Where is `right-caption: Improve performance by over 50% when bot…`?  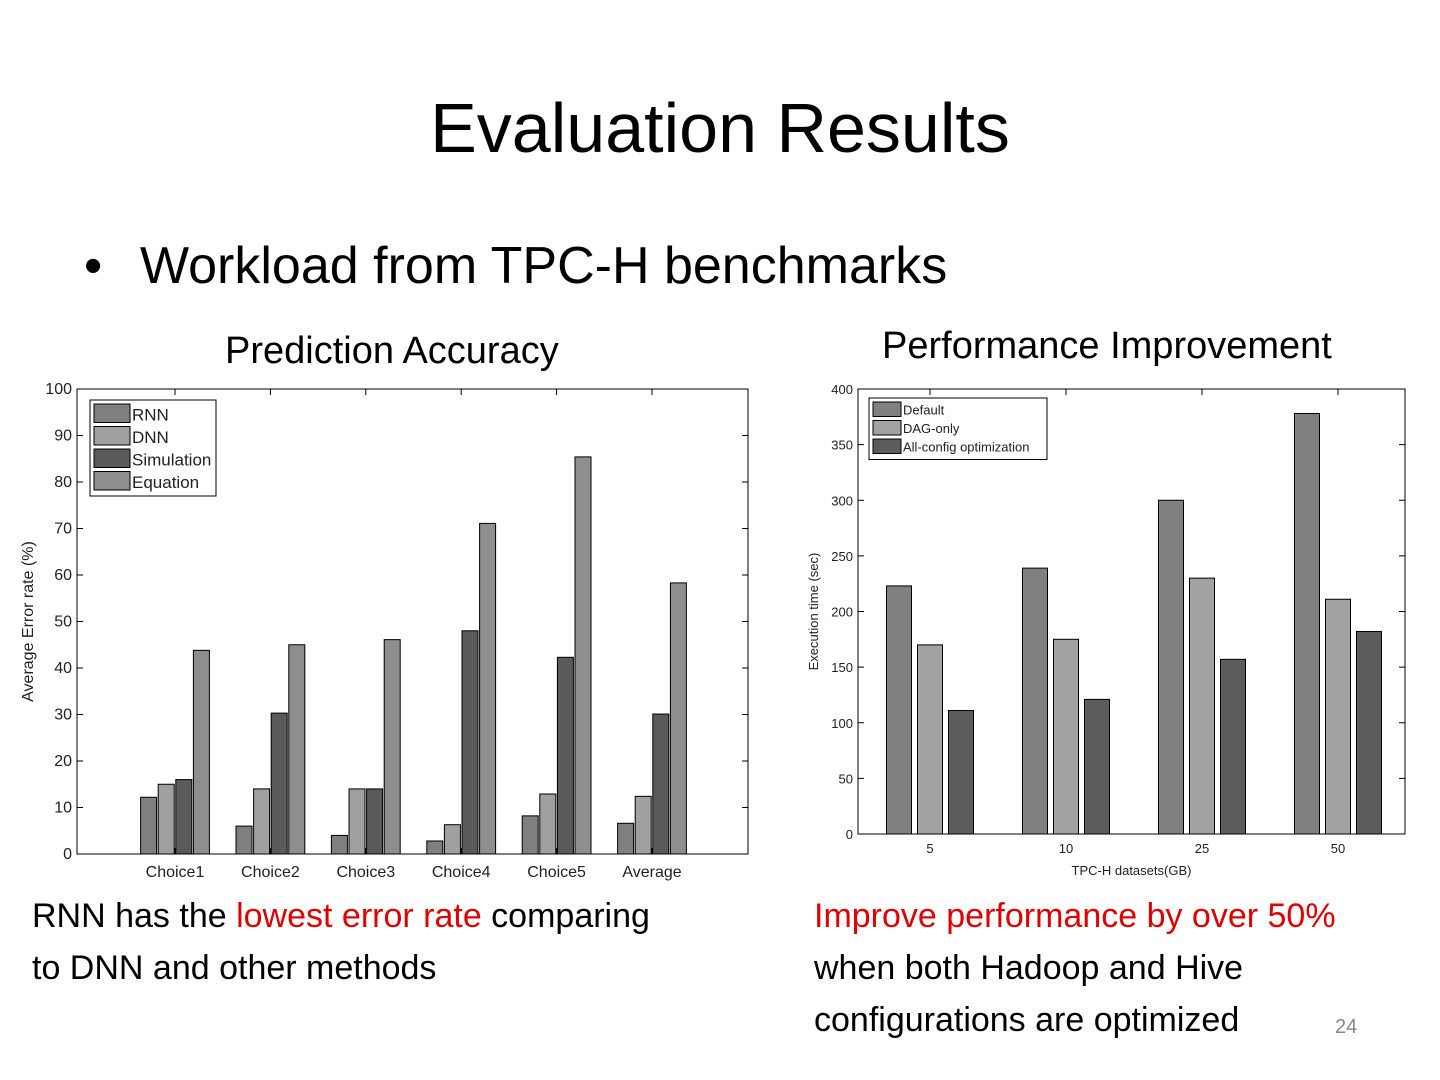 right-caption: Improve performance by over 50% when bot… is located at coordinates (1075, 968).